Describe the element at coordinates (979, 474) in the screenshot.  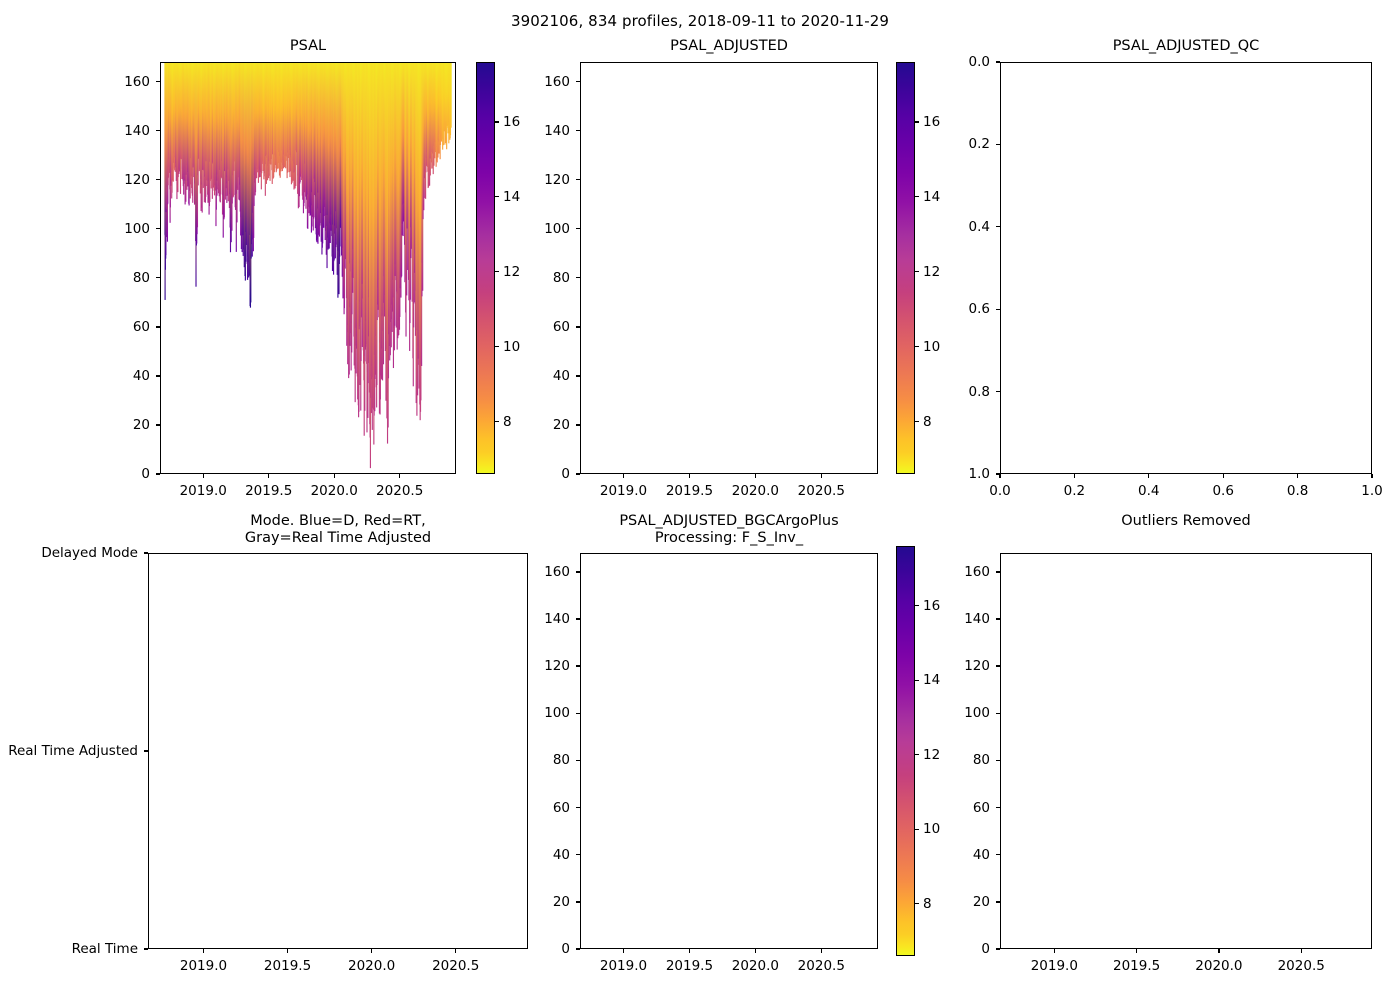
I see `axis-ytick-label: 1.0` at that location.